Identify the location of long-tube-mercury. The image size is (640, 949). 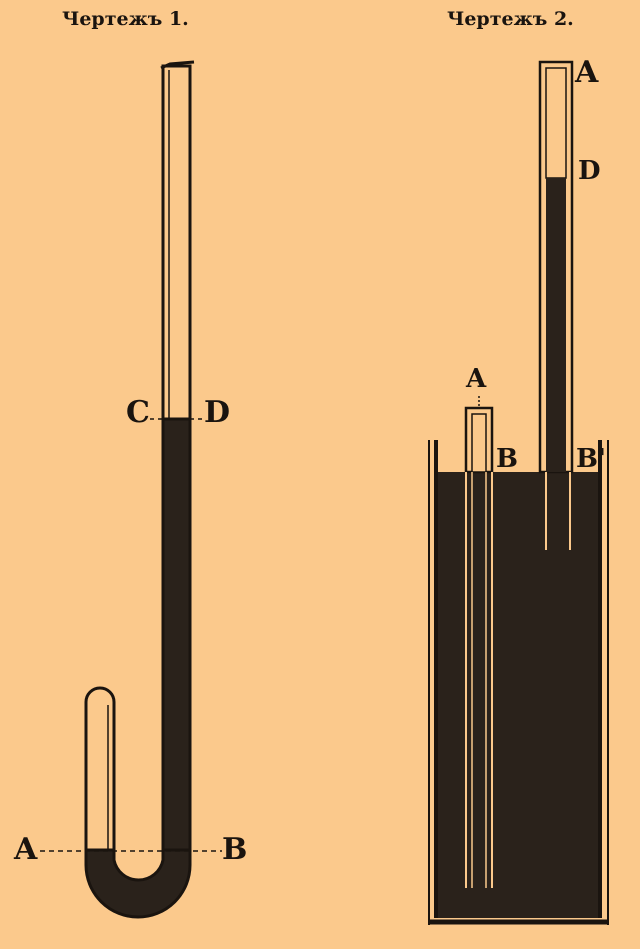
(556, 325).